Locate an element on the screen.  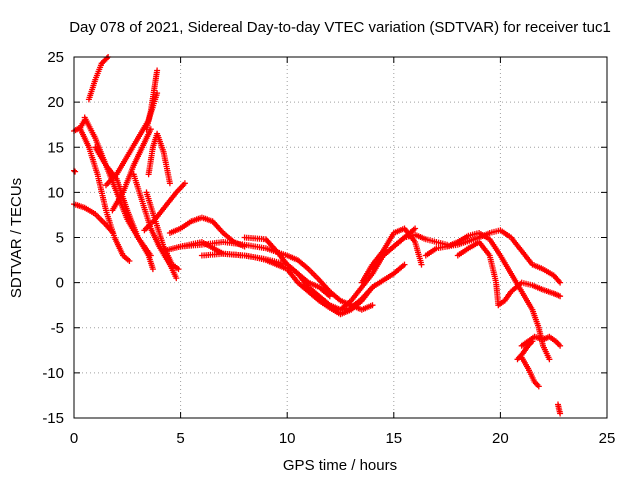
y-tick-label: 5 is located at coordinates (60, 238).